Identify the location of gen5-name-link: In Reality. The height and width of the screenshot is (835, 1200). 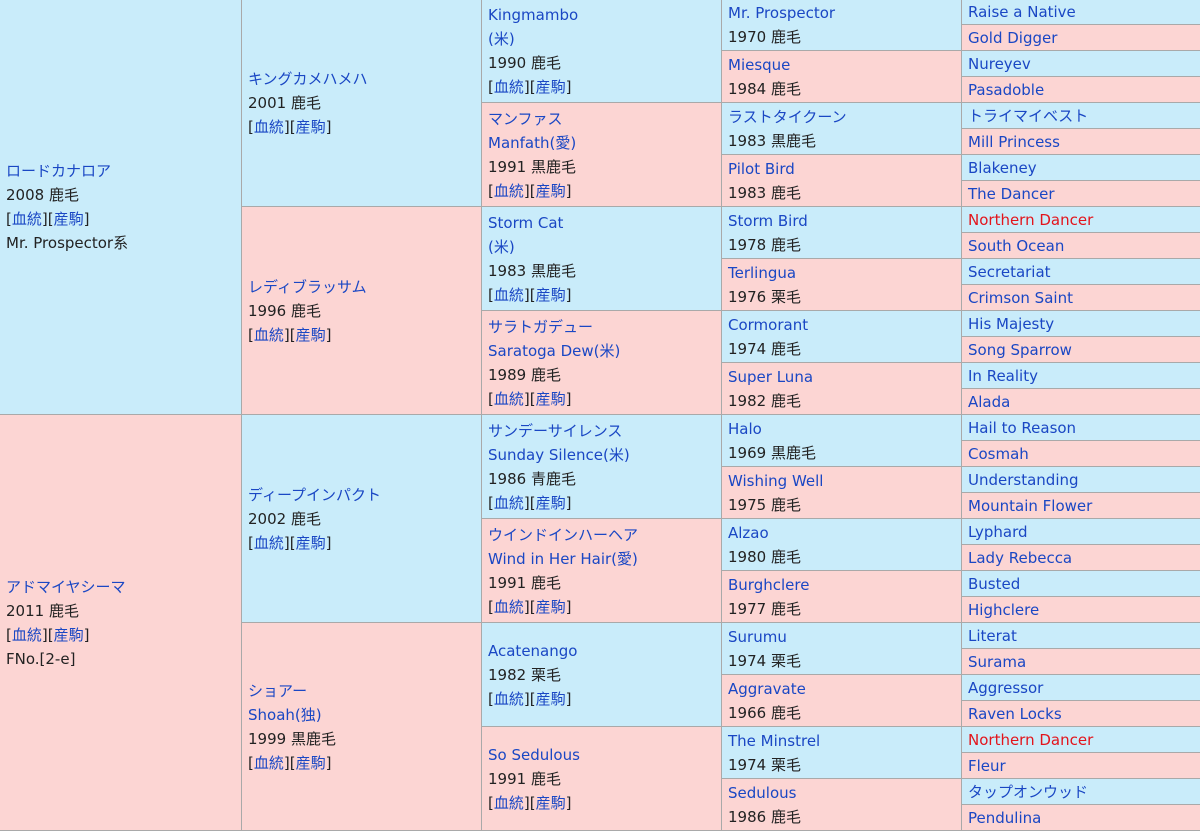
(1003, 375).